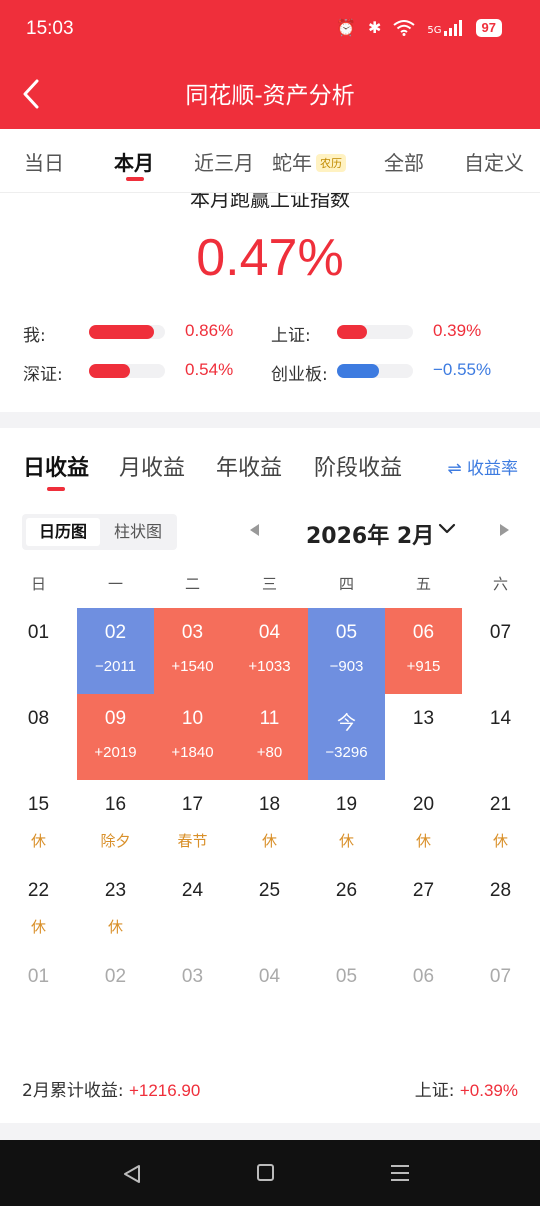 This screenshot has height=1206, width=540. Describe the element at coordinates (400, 1173) in the screenshot. I see `system-menu-icon` at that location.